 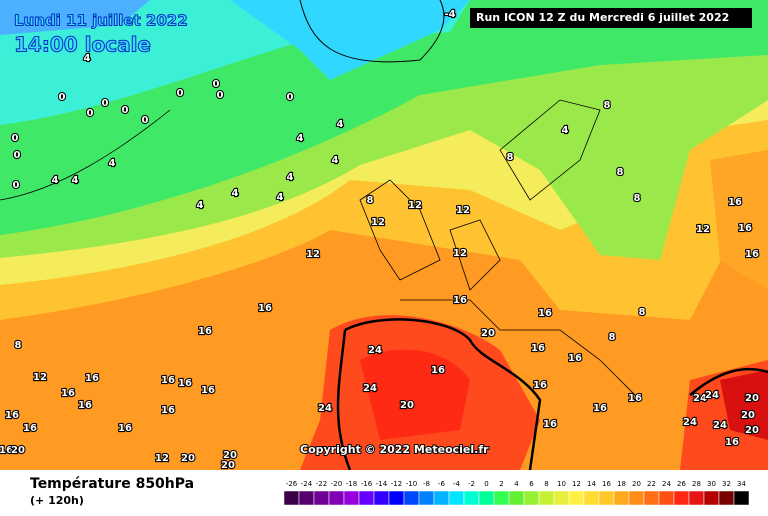 I want to click on scale-label: 10, so click(x=561, y=484).